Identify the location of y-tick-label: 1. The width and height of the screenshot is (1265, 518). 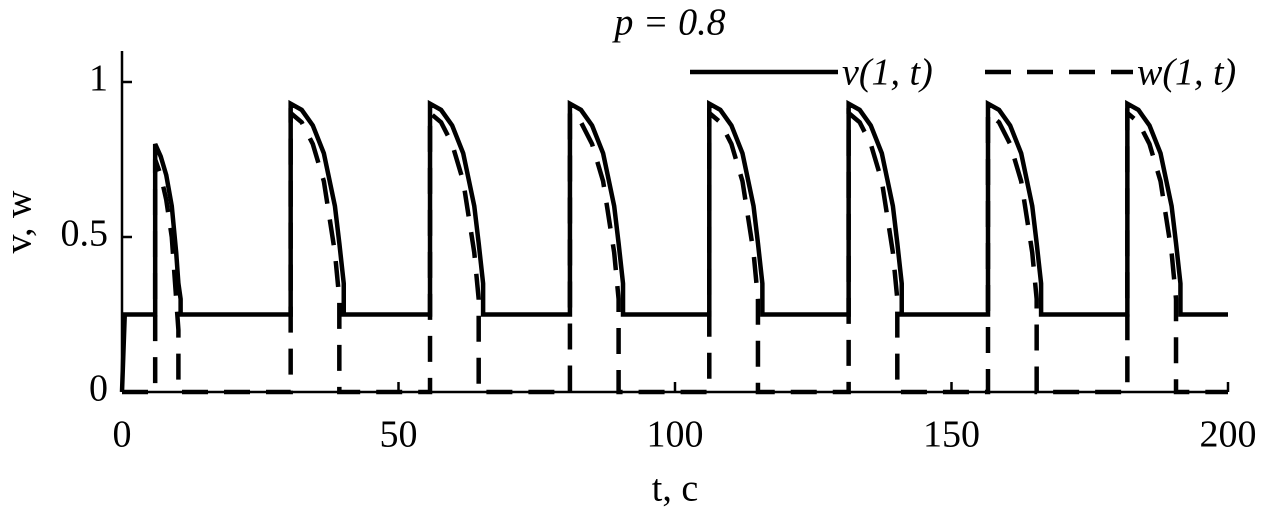
(98, 79).